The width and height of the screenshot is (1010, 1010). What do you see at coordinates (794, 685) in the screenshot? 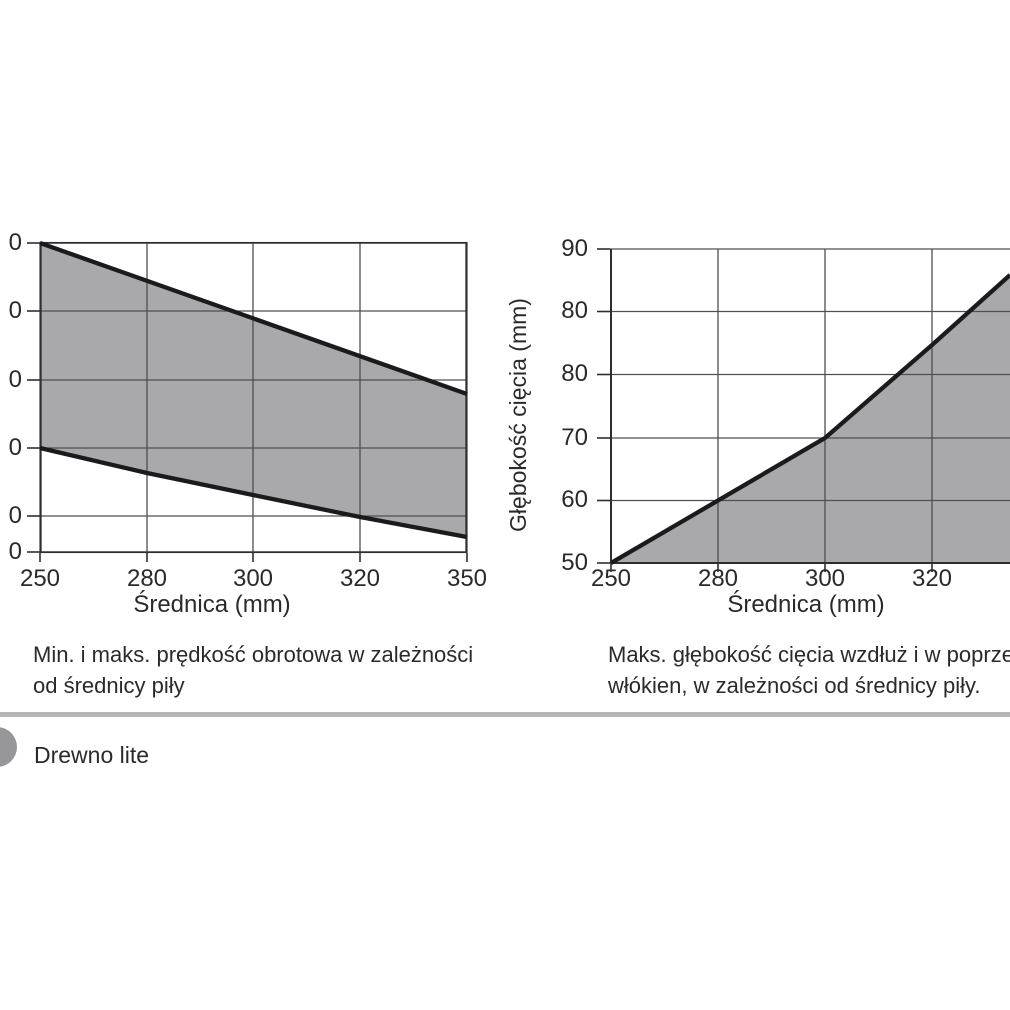
I see `caption-line: włókien, w zależności od średnicy piły.` at bounding box center [794, 685].